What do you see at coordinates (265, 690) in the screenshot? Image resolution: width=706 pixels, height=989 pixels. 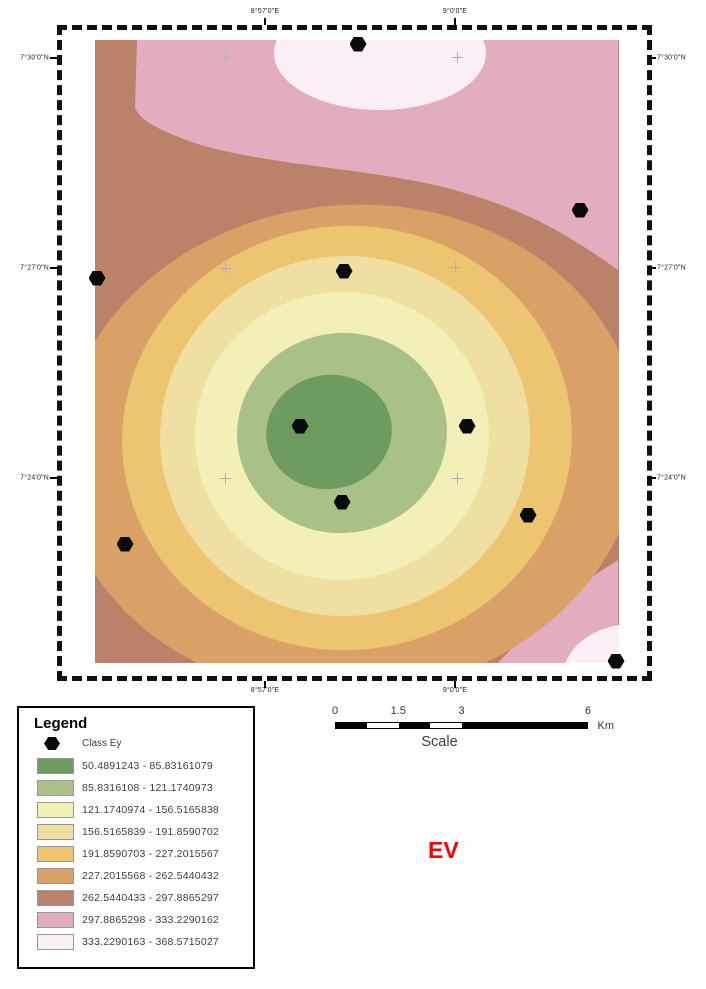 I see `axis-label-bottom: 8°57'0"E` at bounding box center [265, 690].